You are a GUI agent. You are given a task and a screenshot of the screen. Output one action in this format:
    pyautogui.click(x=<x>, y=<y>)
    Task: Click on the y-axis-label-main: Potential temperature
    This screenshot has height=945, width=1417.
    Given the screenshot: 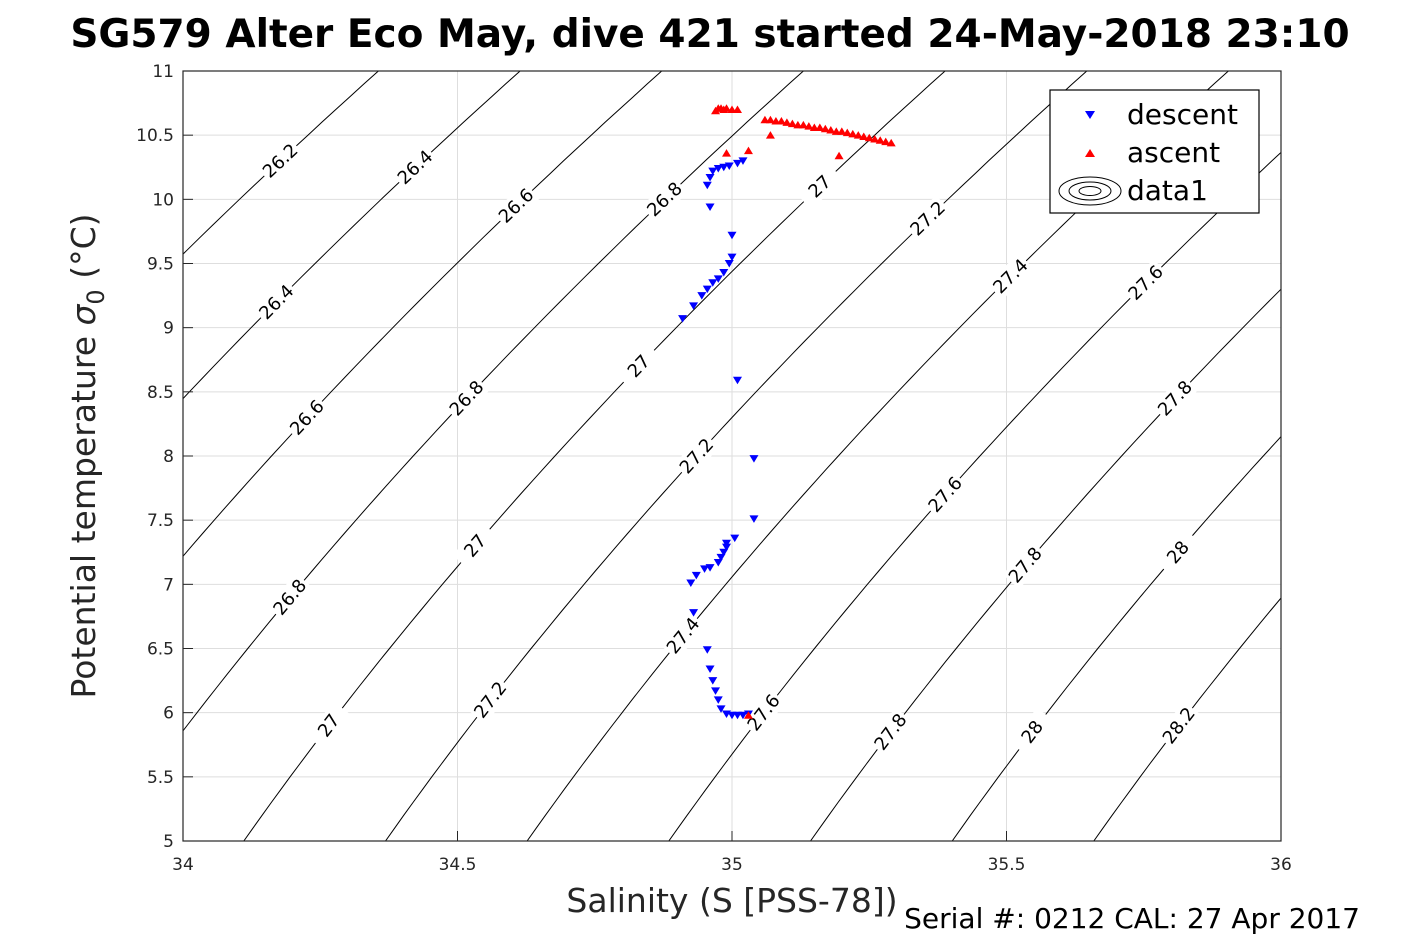 What is the action you would take?
    pyautogui.click(x=83, y=512)
    